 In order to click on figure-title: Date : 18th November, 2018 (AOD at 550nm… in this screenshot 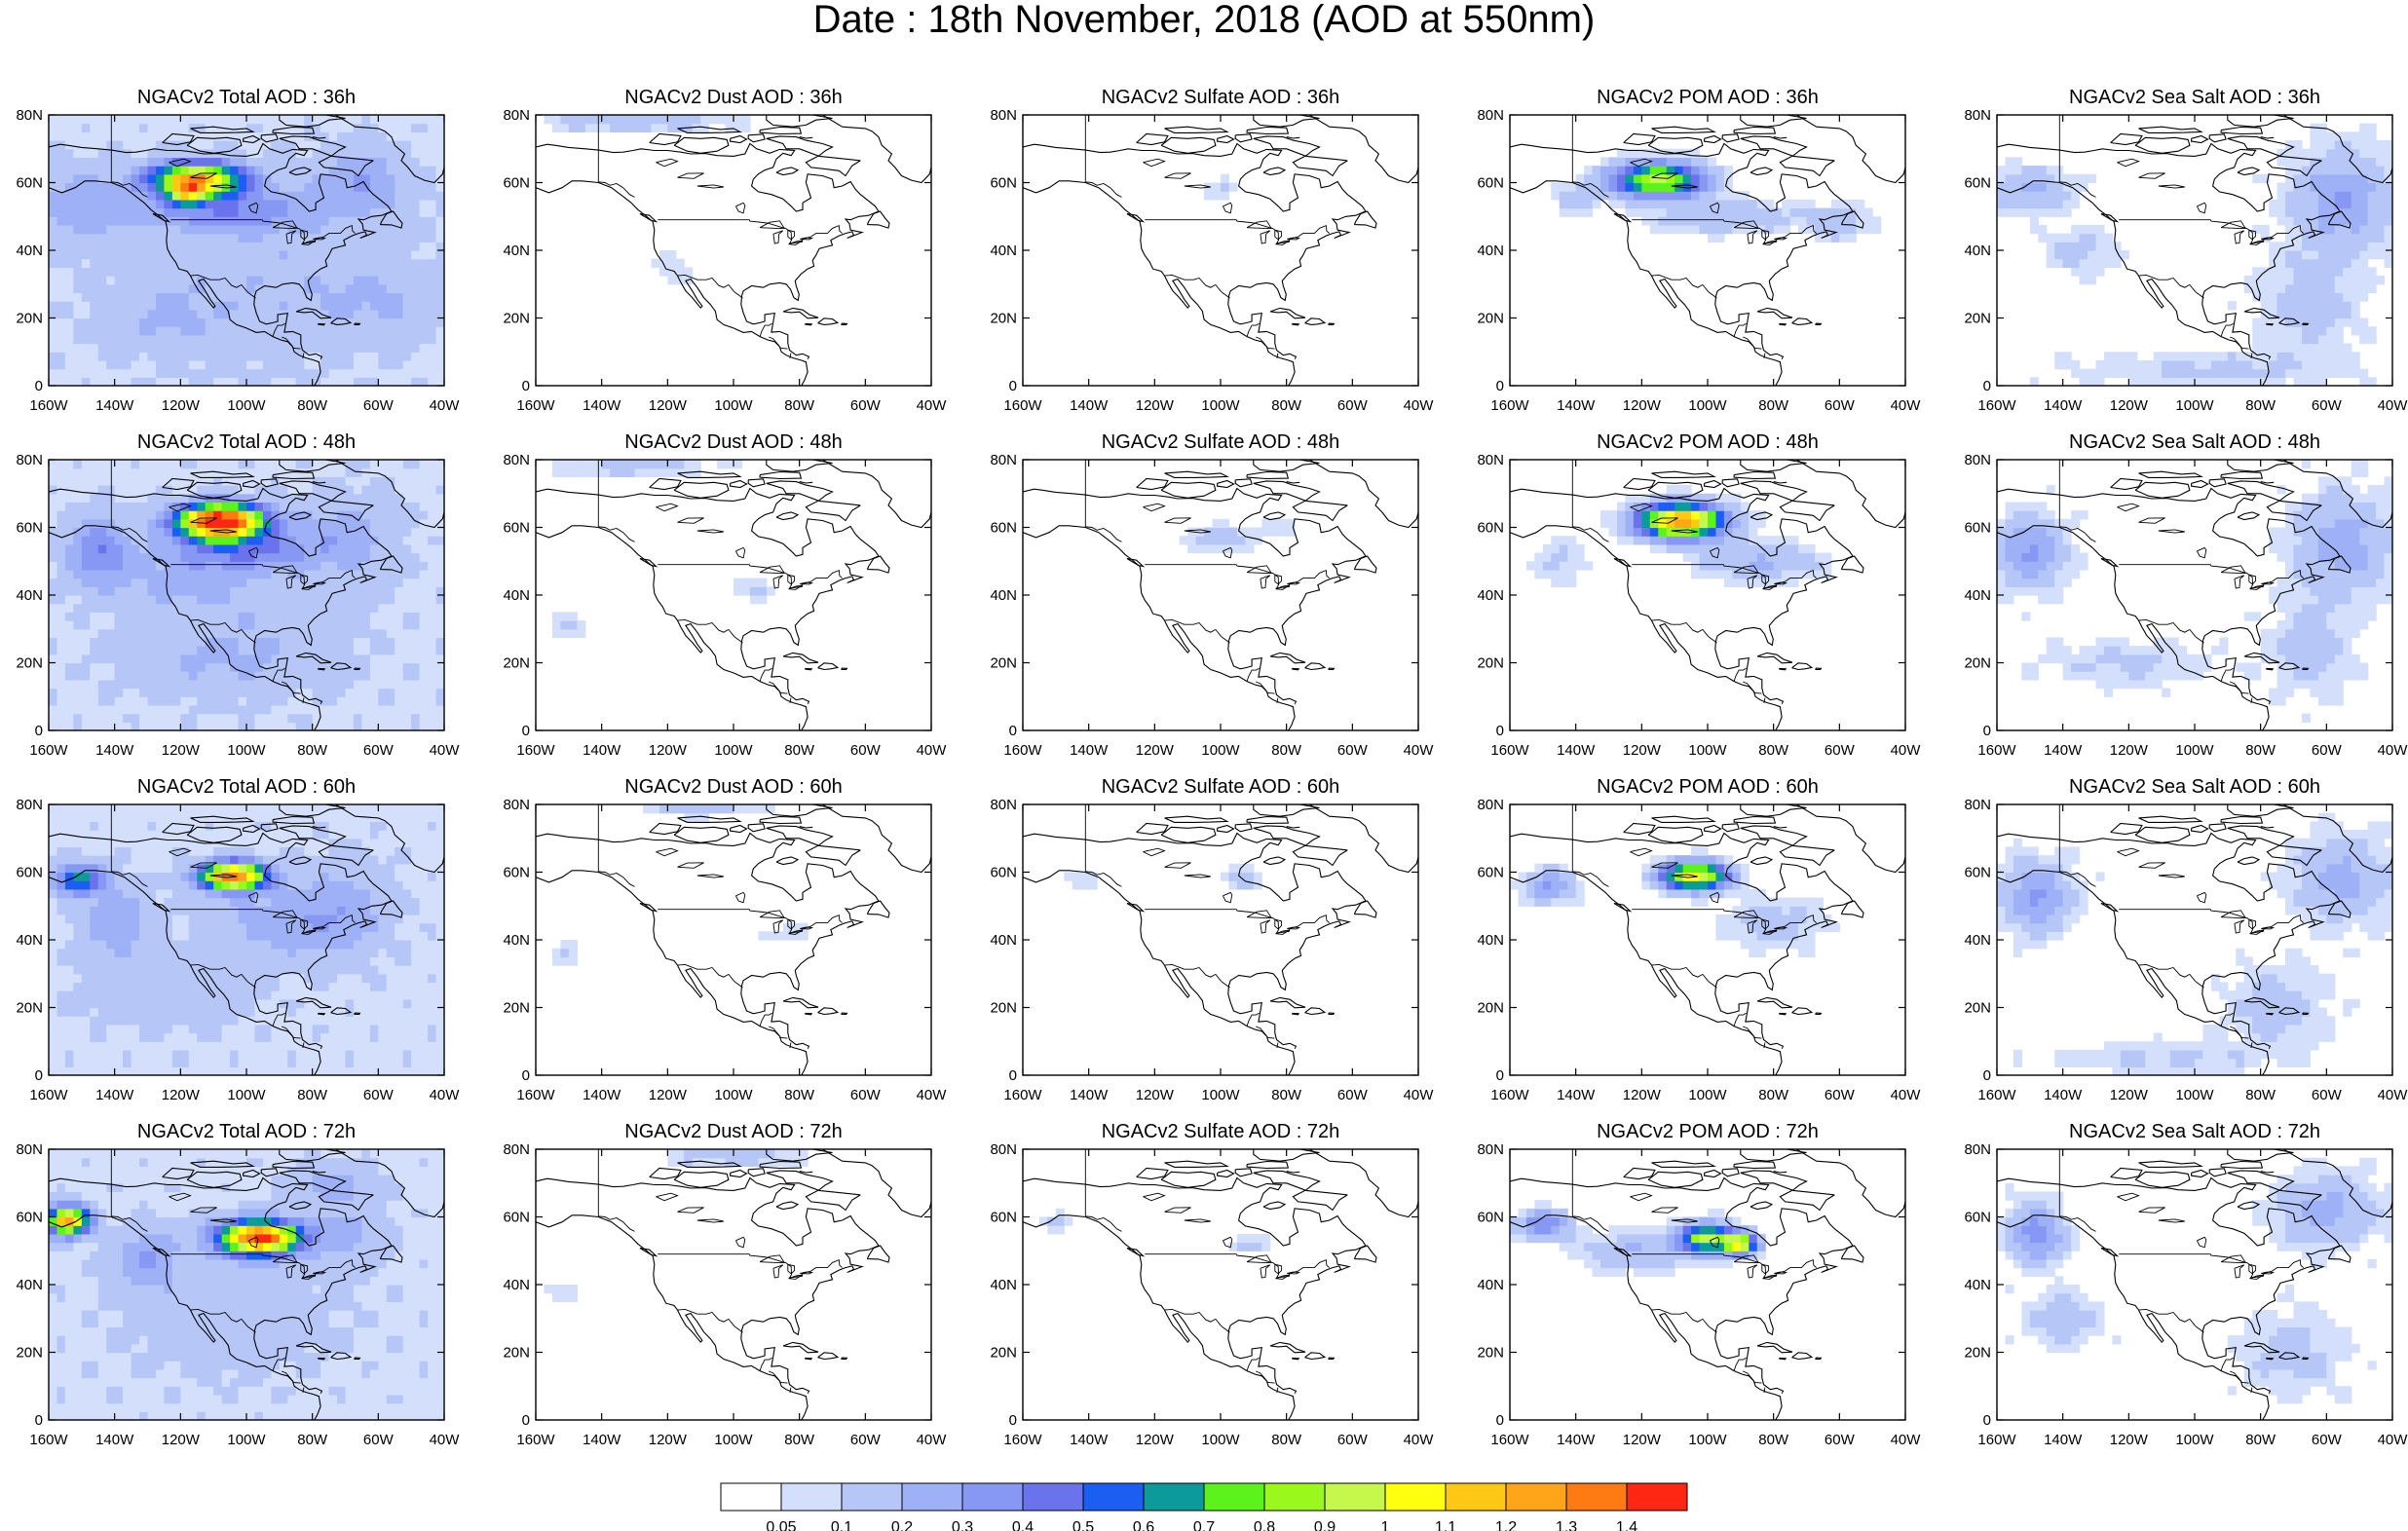, I will do `click(1204, 20)`.